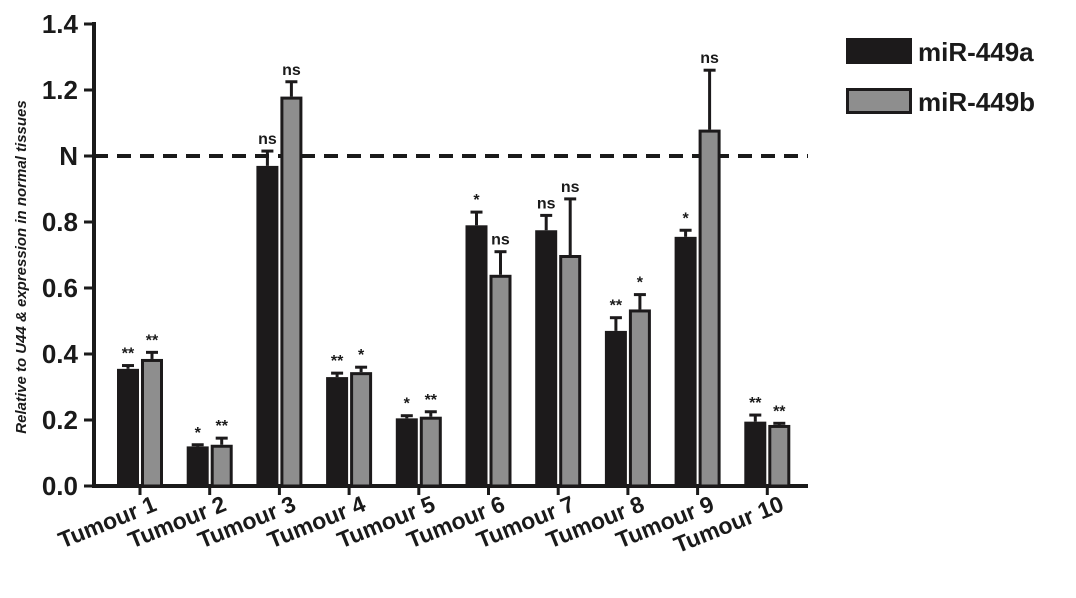  I want to click on legend-label: miR-449a, so click(976, 52).